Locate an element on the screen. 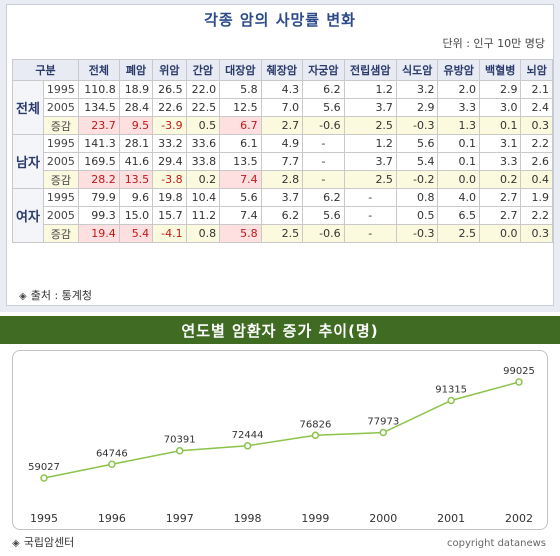 The width and height of the screenshot is (560, 556). table-header-cell: 백혈병 is located at coordinates (500, 70).